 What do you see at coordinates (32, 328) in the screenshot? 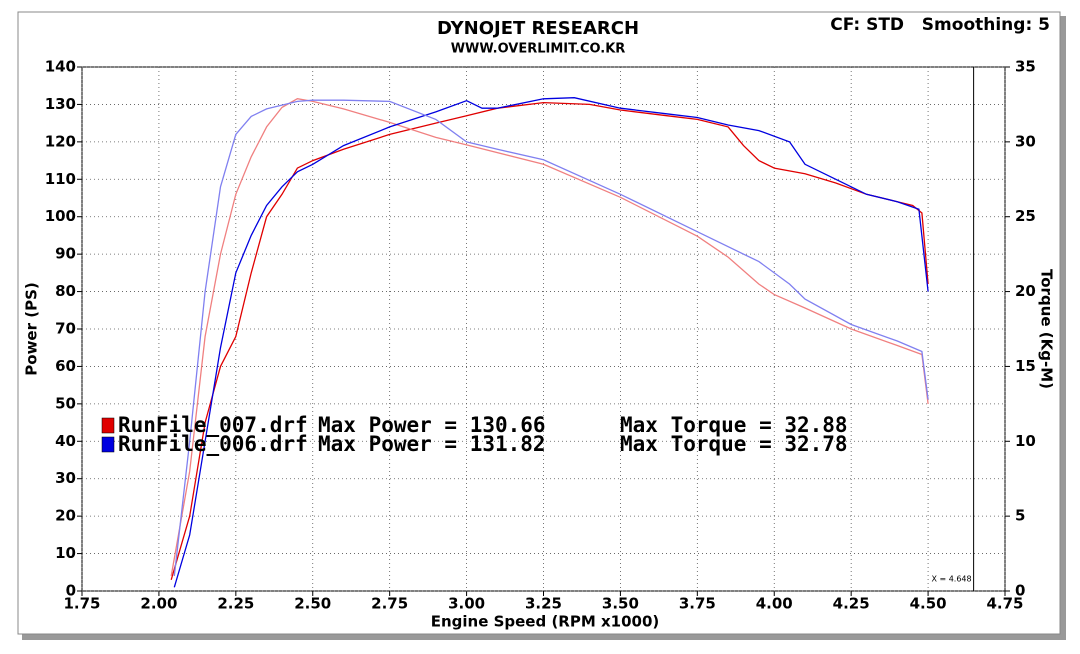
I see `y-axis-label: Power (PS)` at bounding box center [32, 328].